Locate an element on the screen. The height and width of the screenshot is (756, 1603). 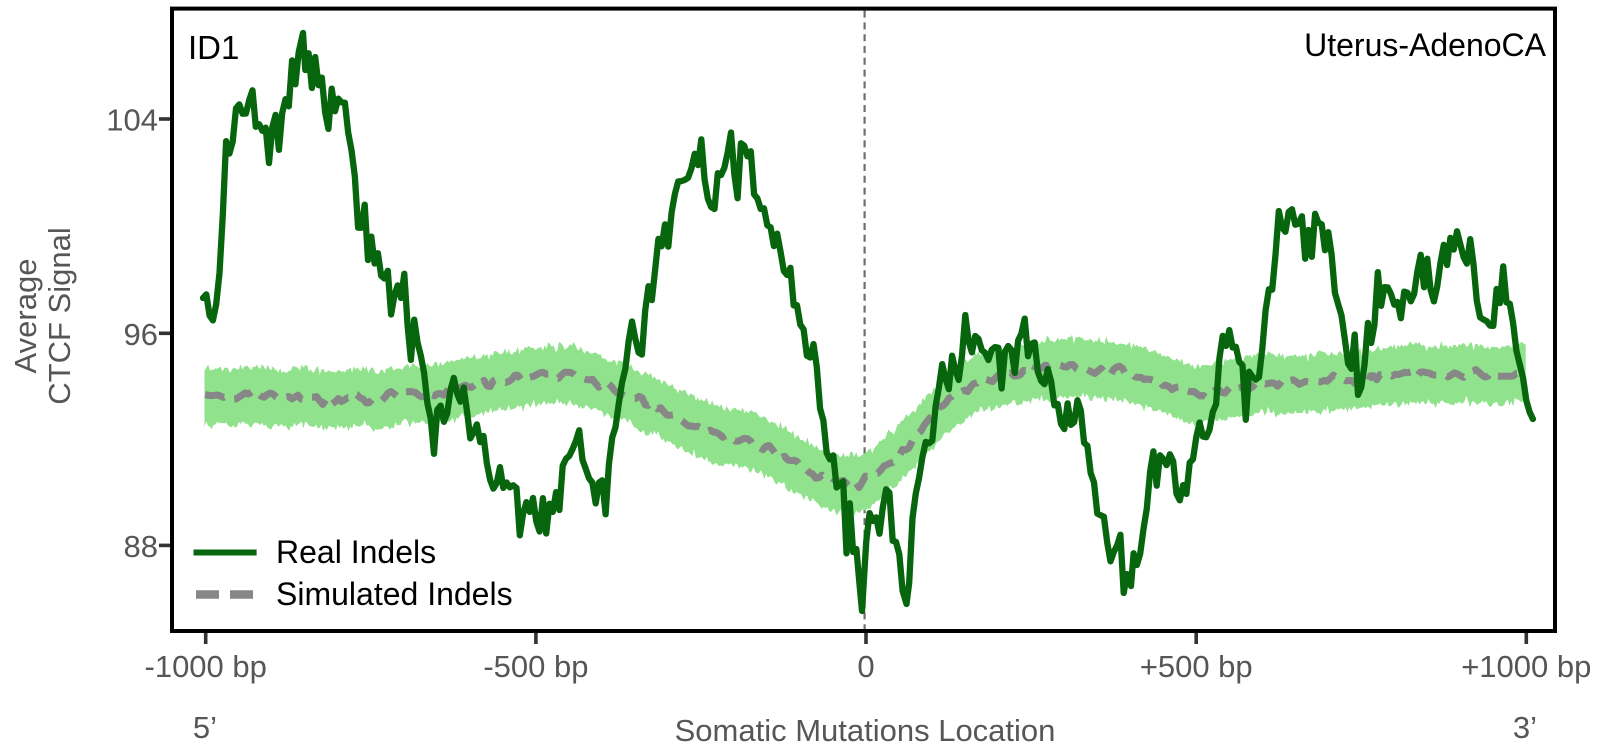
svg-text: 3’ is located at coordinates (1525, 727).